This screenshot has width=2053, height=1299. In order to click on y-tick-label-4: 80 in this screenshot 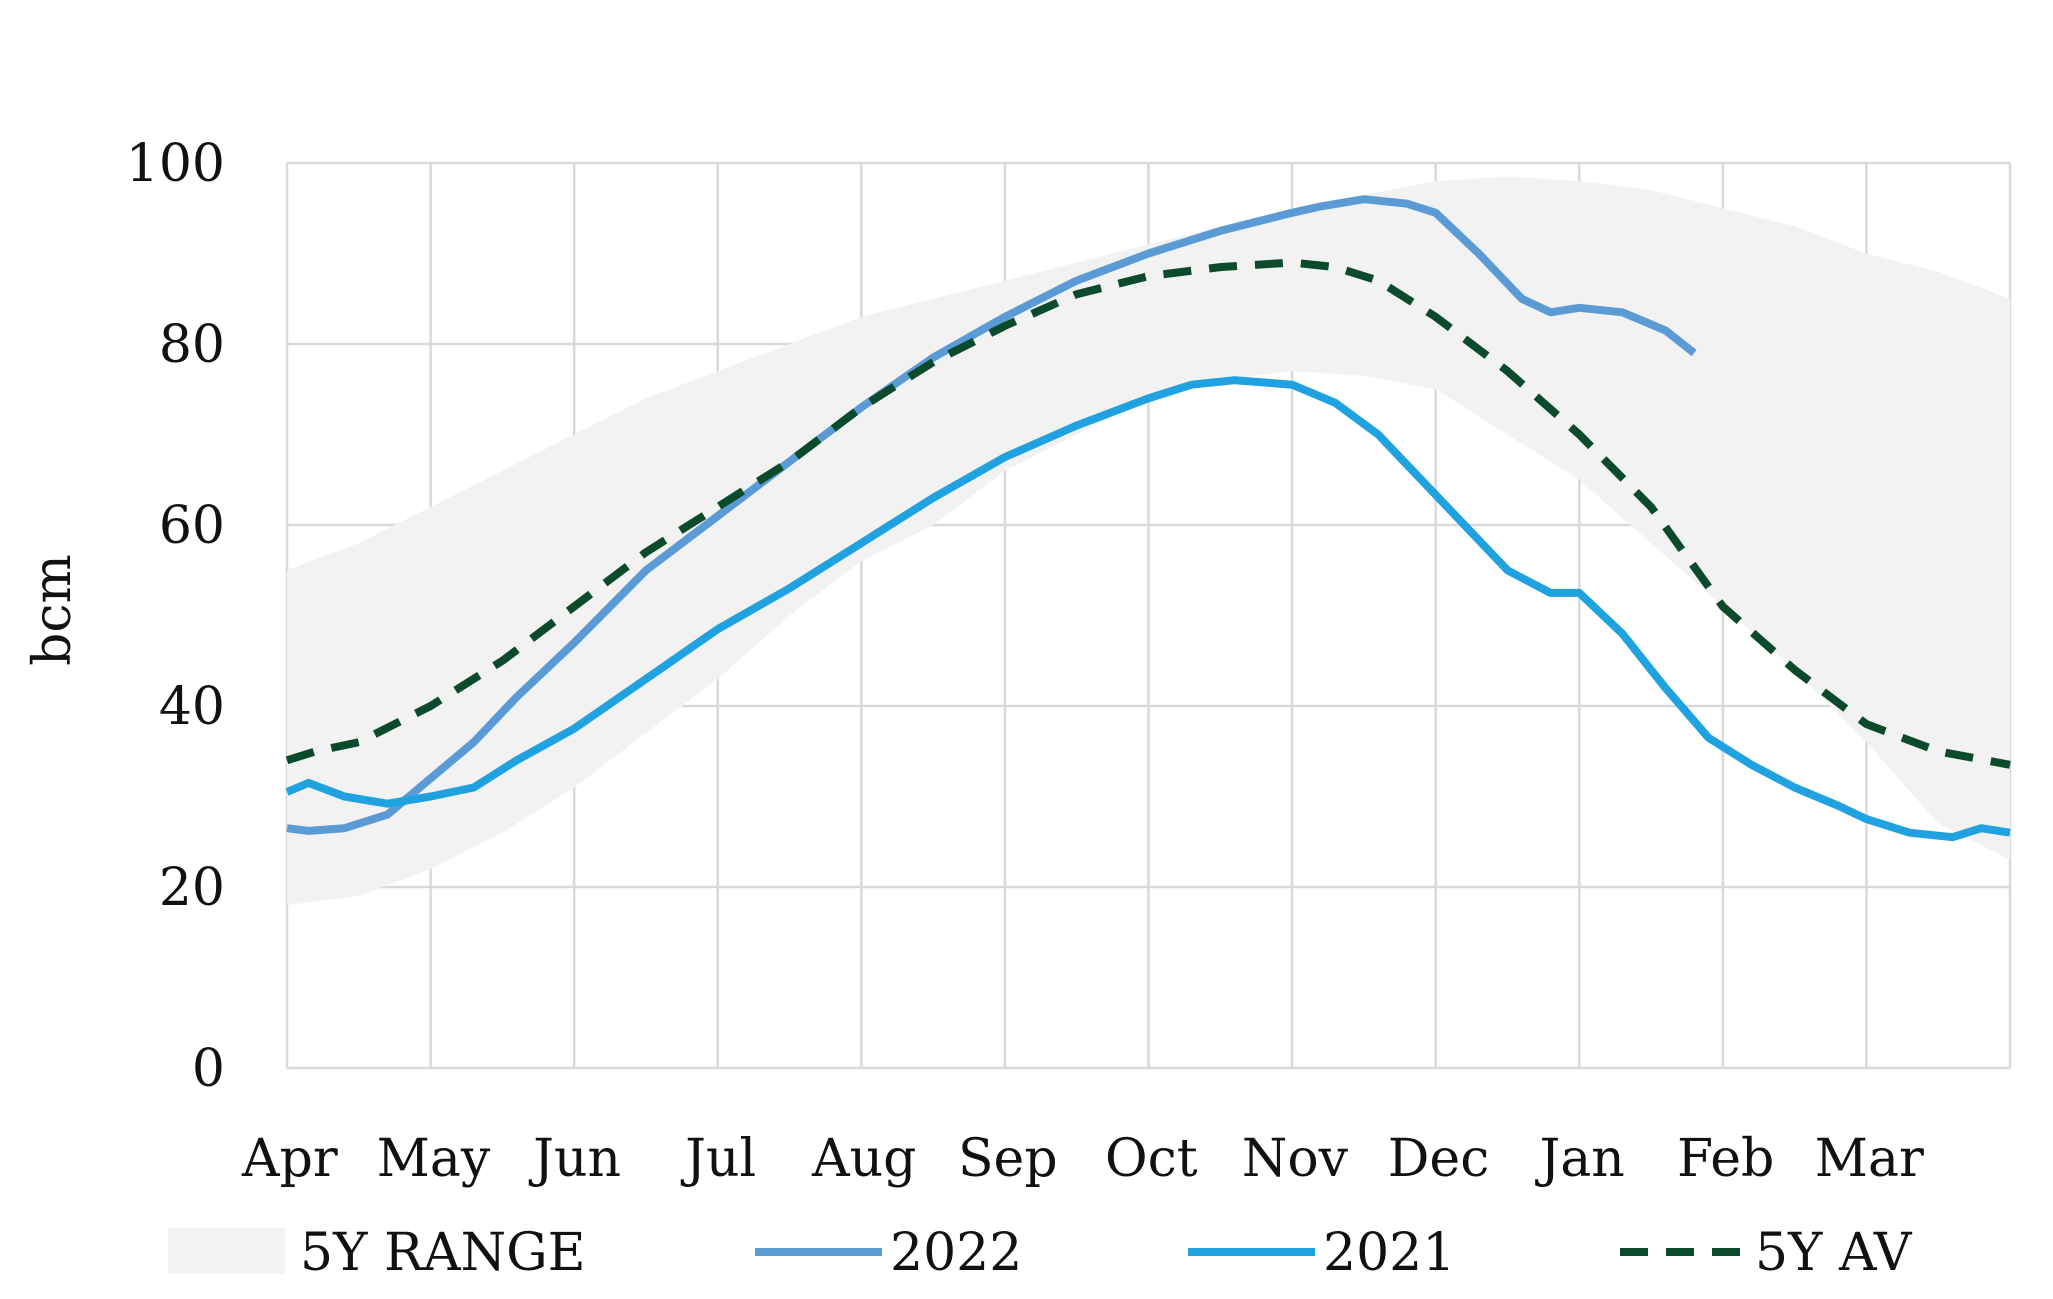, I will do `click(192, 345)`.